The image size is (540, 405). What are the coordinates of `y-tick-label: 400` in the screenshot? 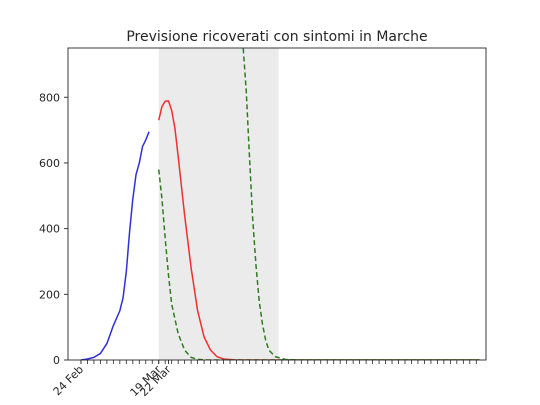 It's located at (49, 229).